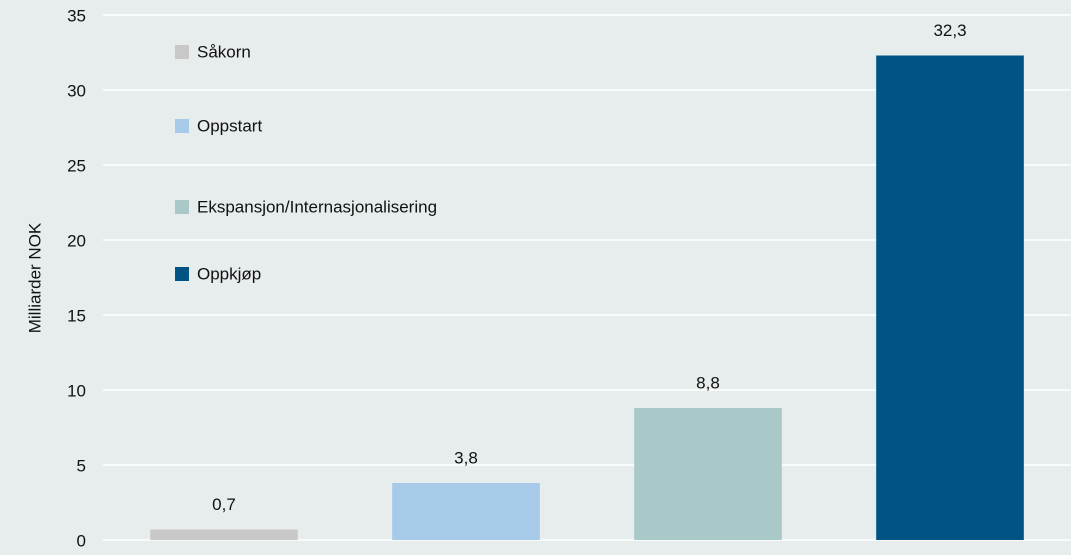  What do you see at coordinates (466, 457) in the screenshot?
I see `data-label: 3,8` at bounding box center [466, 457].